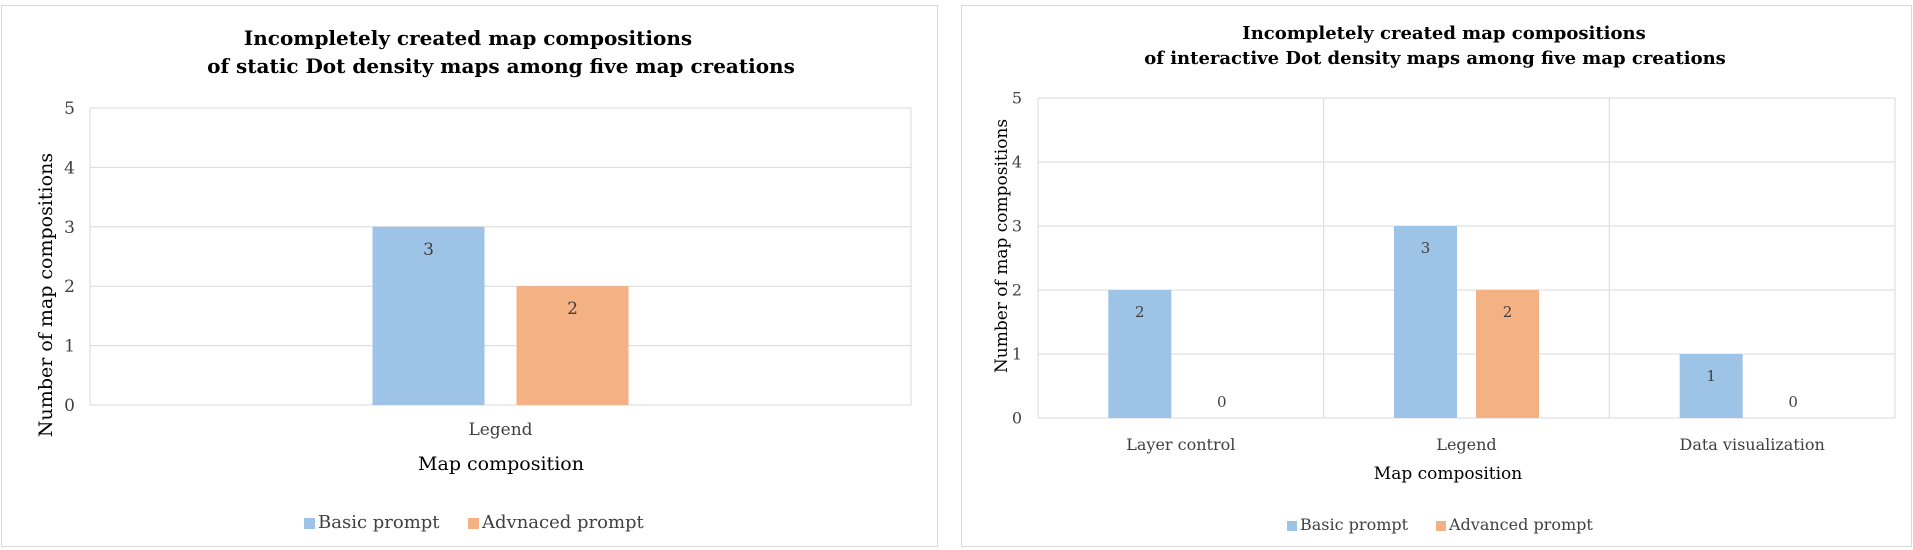  What do you see at coordinates (1180, 444) in the screenshot?
I see `x-category-label: Layer control` at bounding box center [1180, 444].